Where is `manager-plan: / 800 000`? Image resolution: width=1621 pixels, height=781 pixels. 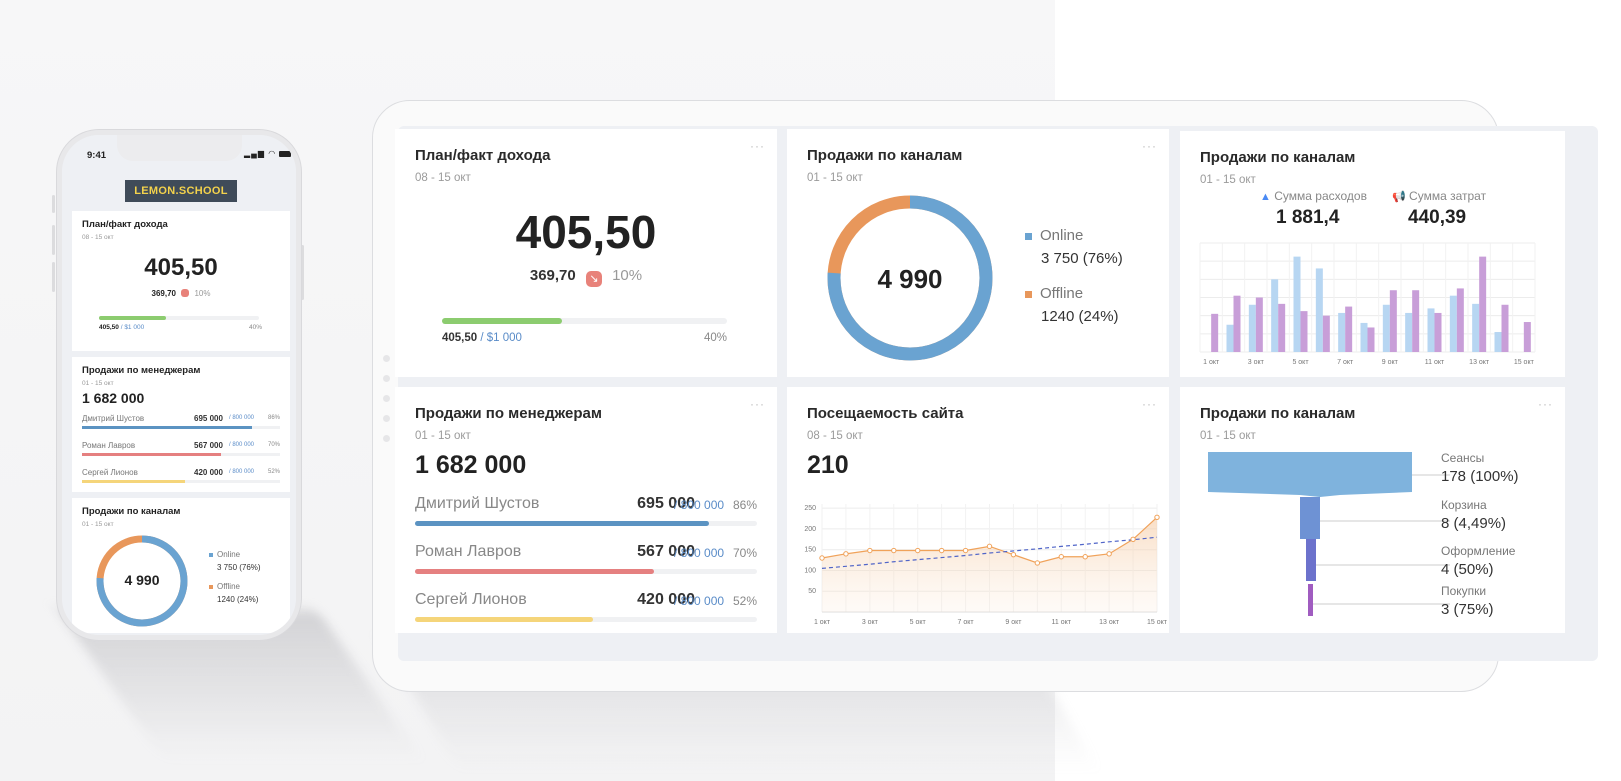 manager-plan: / 800 000 is located at coordinates (242, 445).